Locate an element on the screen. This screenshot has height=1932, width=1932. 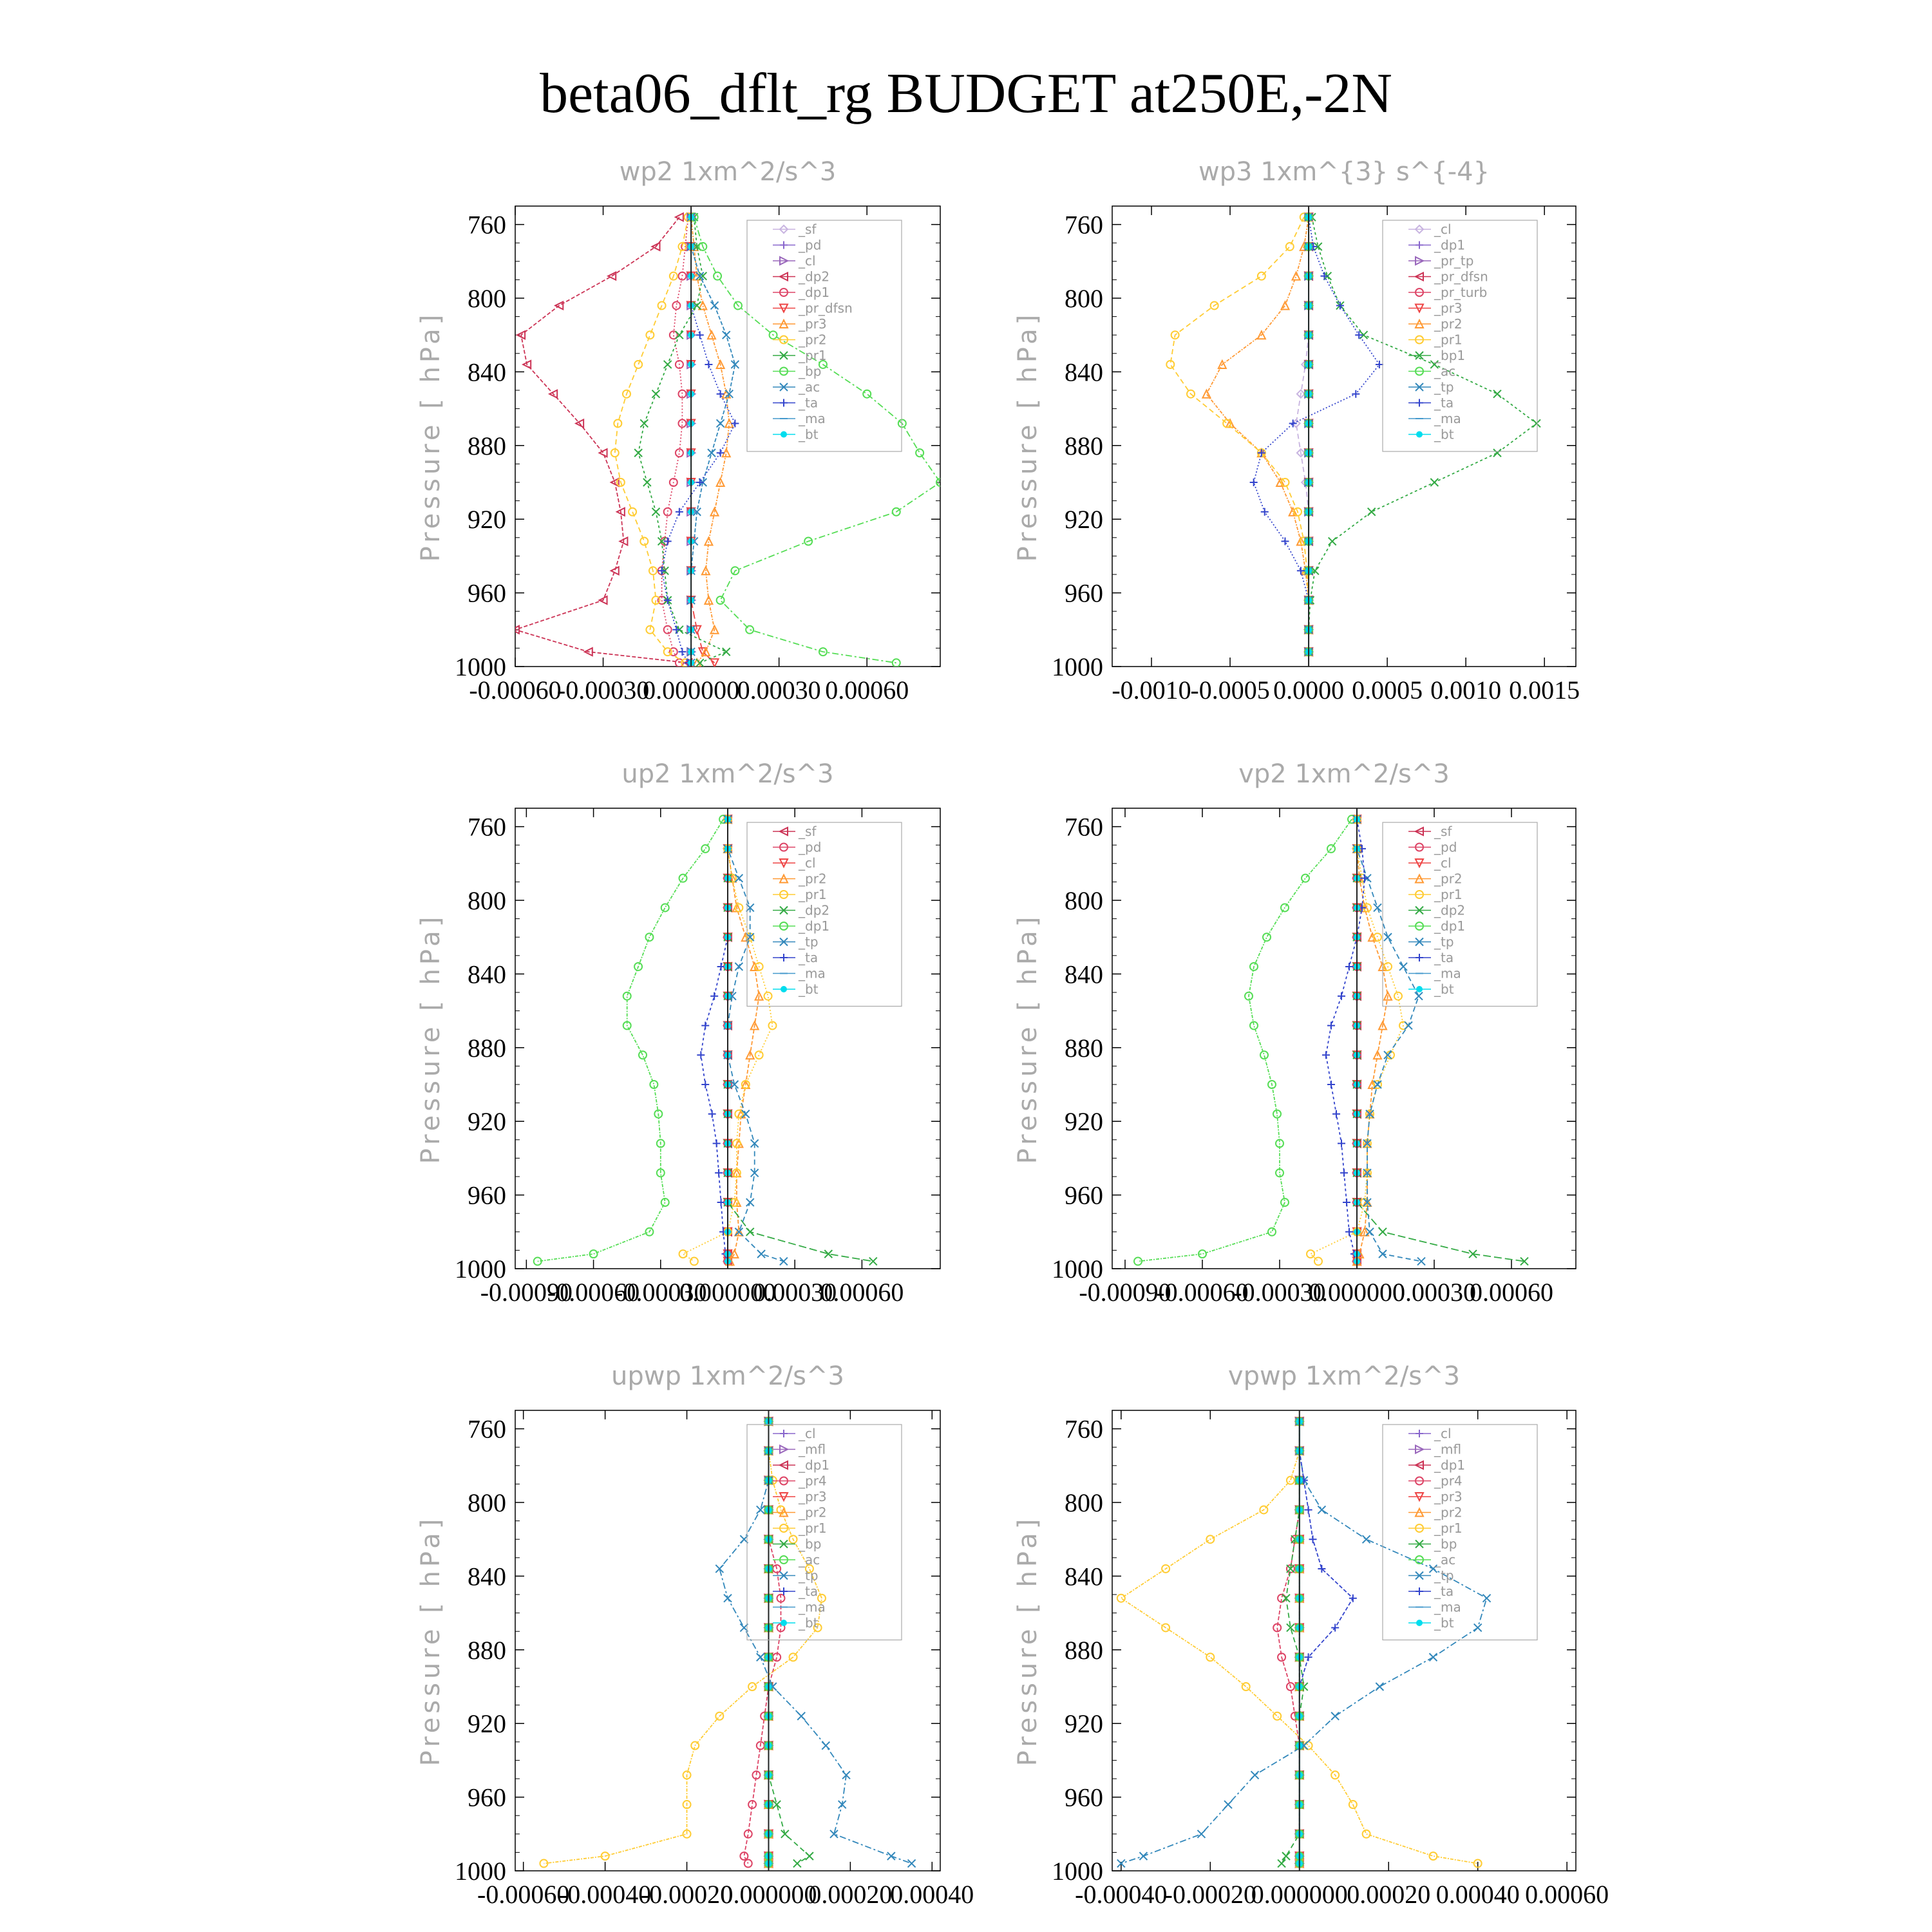
x-tick-label: 0.00060 is located at coordinates (1512, 1292).